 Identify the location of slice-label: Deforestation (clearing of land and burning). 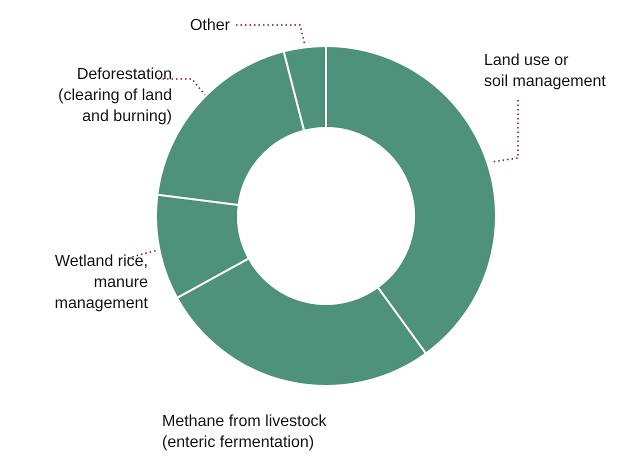
(115, 95).